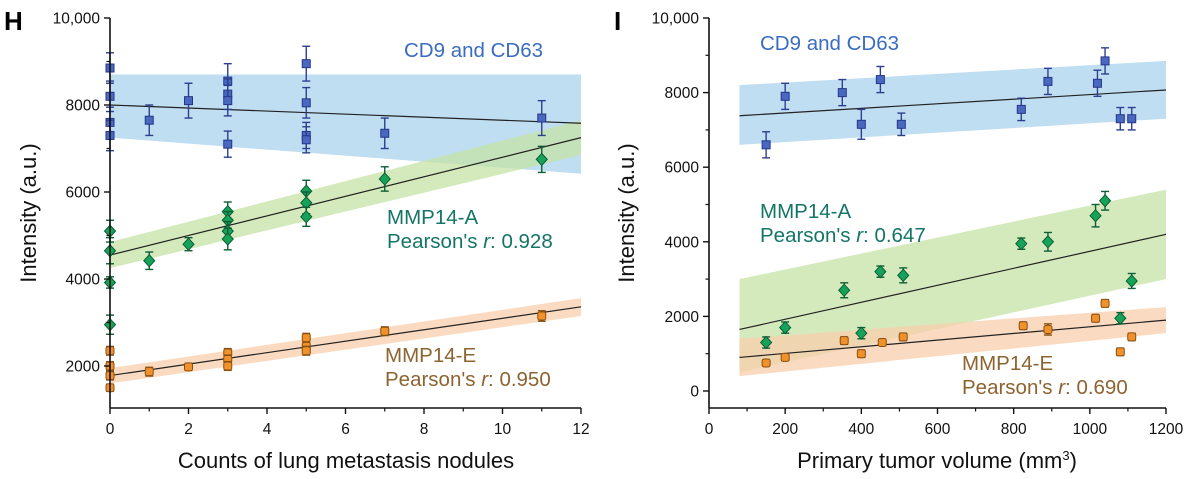  I want to click on x-tick-label: 12, so click(580, 429).